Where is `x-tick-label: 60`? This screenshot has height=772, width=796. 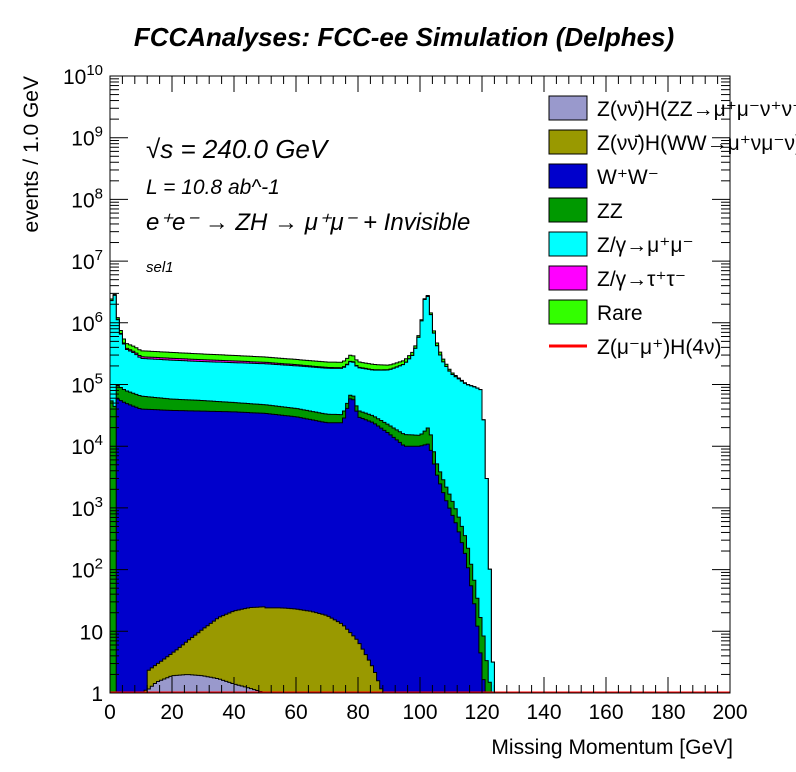
x-tick-label: 60 is located at coordinates (295, 712).